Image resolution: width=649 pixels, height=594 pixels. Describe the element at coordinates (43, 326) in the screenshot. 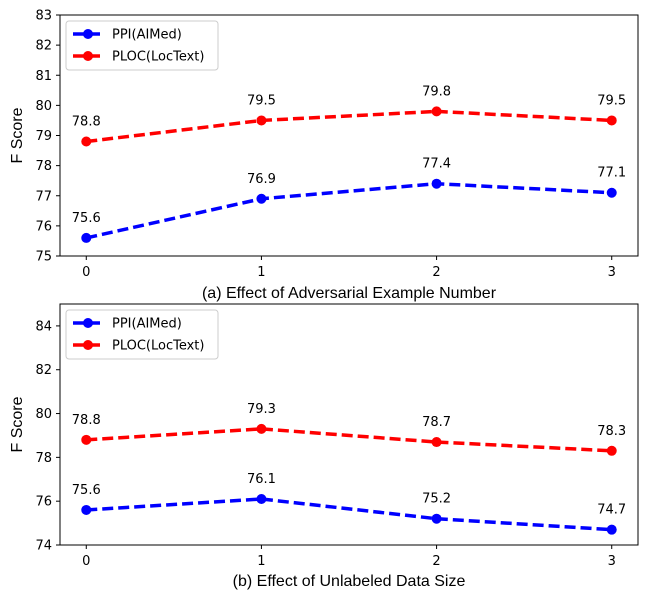

I see `y-tick-label: 84` at that location.